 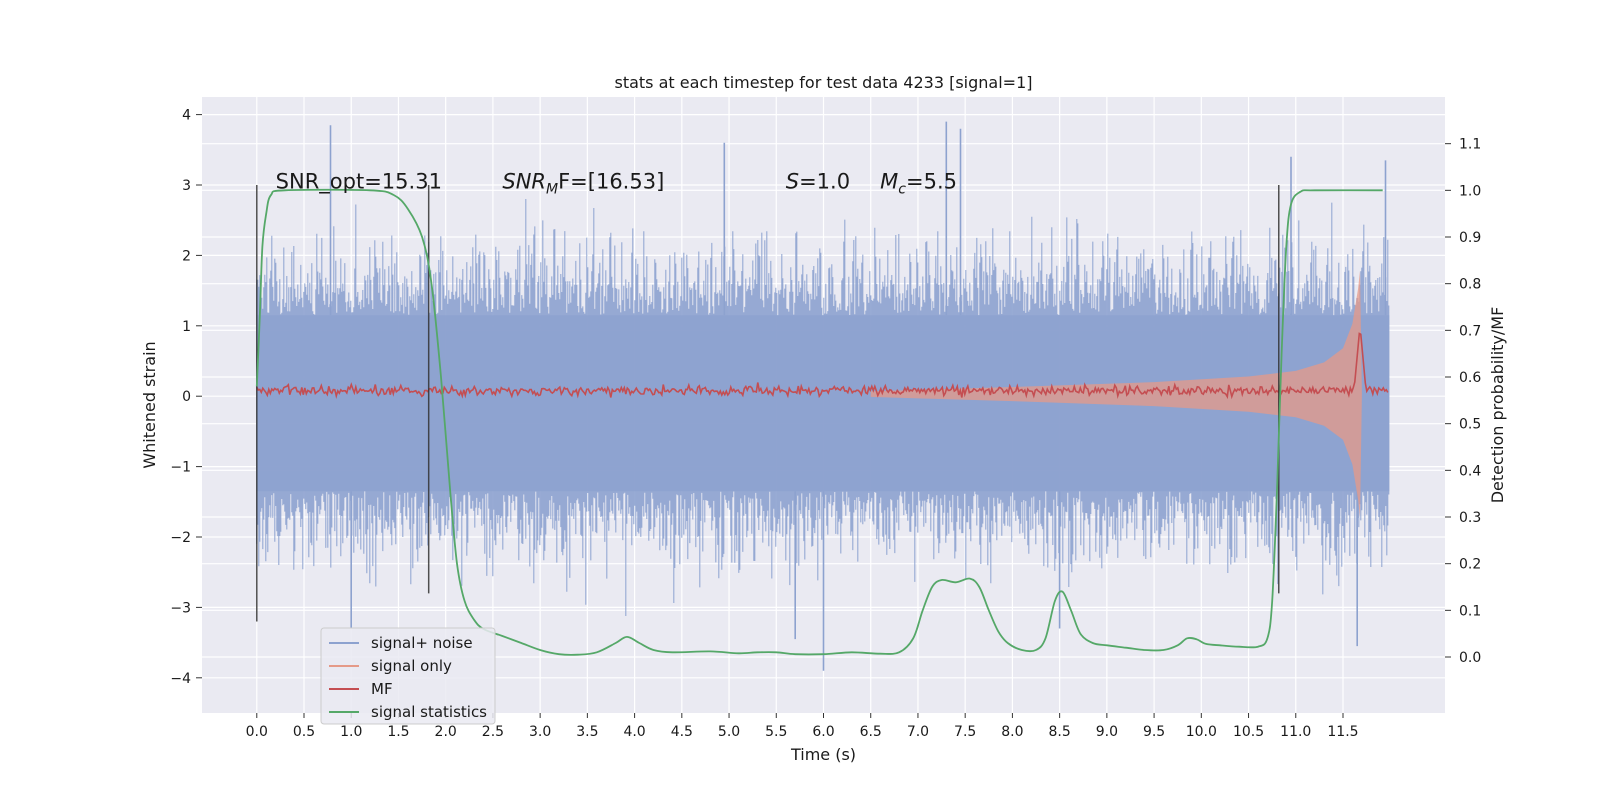 I want to click on y-left-tick-label: 4, so click(x=186, y=116).